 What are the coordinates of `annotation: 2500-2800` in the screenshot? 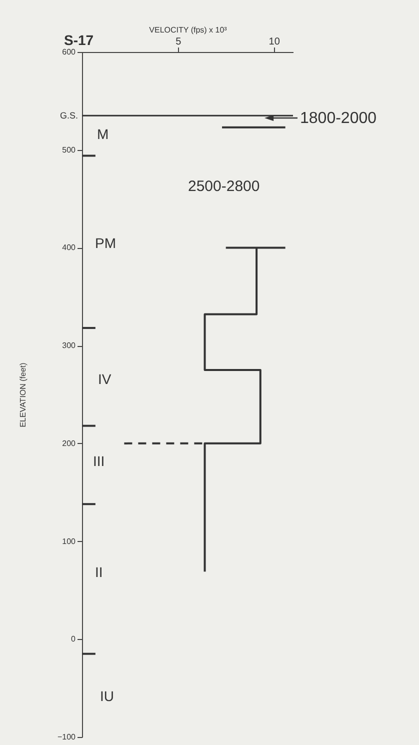 It's located at (224, 186).